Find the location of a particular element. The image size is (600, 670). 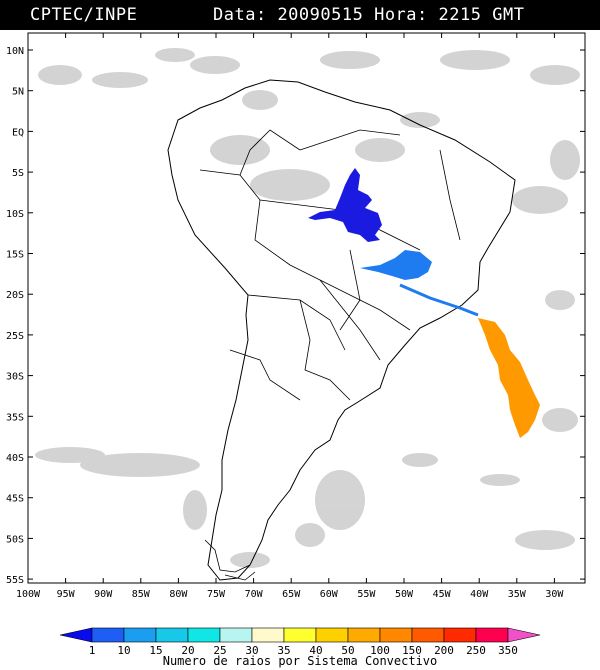

date-value: 20090515 is located at coordinates (320, 15).